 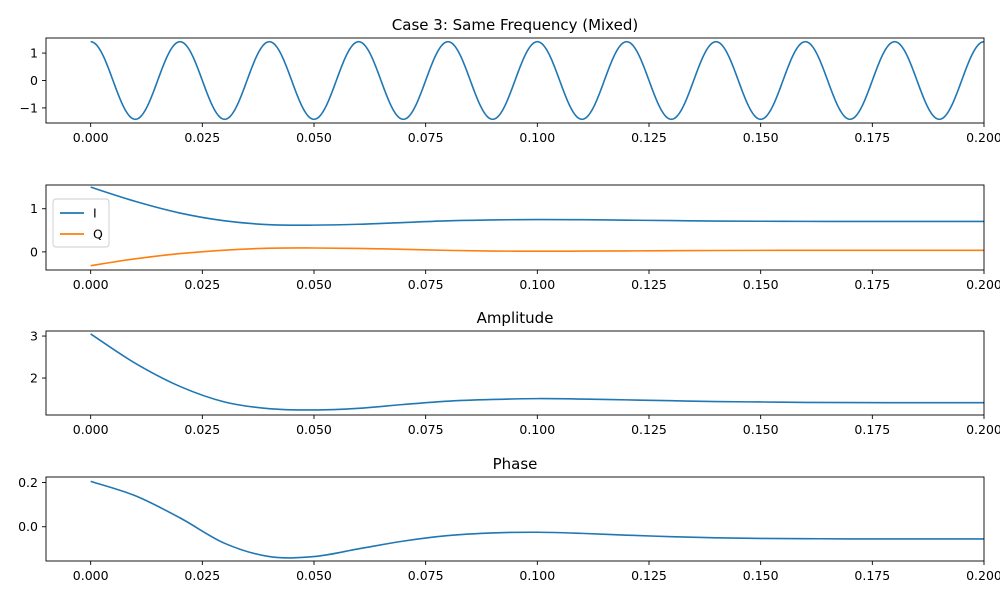 I want to click on subplot-1-series-line, so click(x=537, y=80).